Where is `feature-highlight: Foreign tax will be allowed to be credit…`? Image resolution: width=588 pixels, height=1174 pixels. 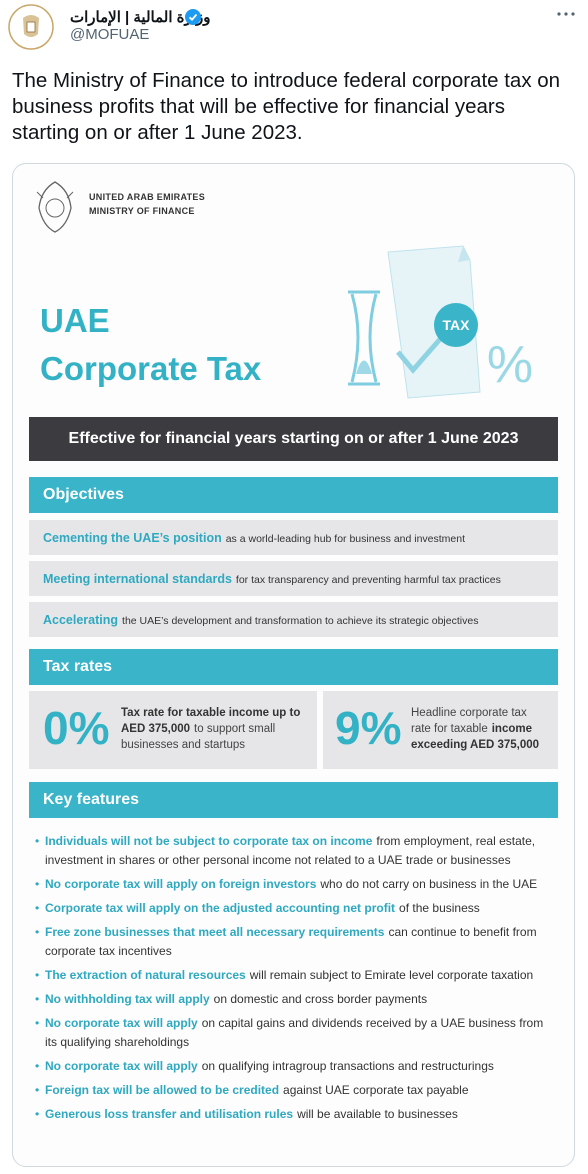 feature-highlight: Foreign tax will be allowed to be credit… is located at coordinates (162, 1090).